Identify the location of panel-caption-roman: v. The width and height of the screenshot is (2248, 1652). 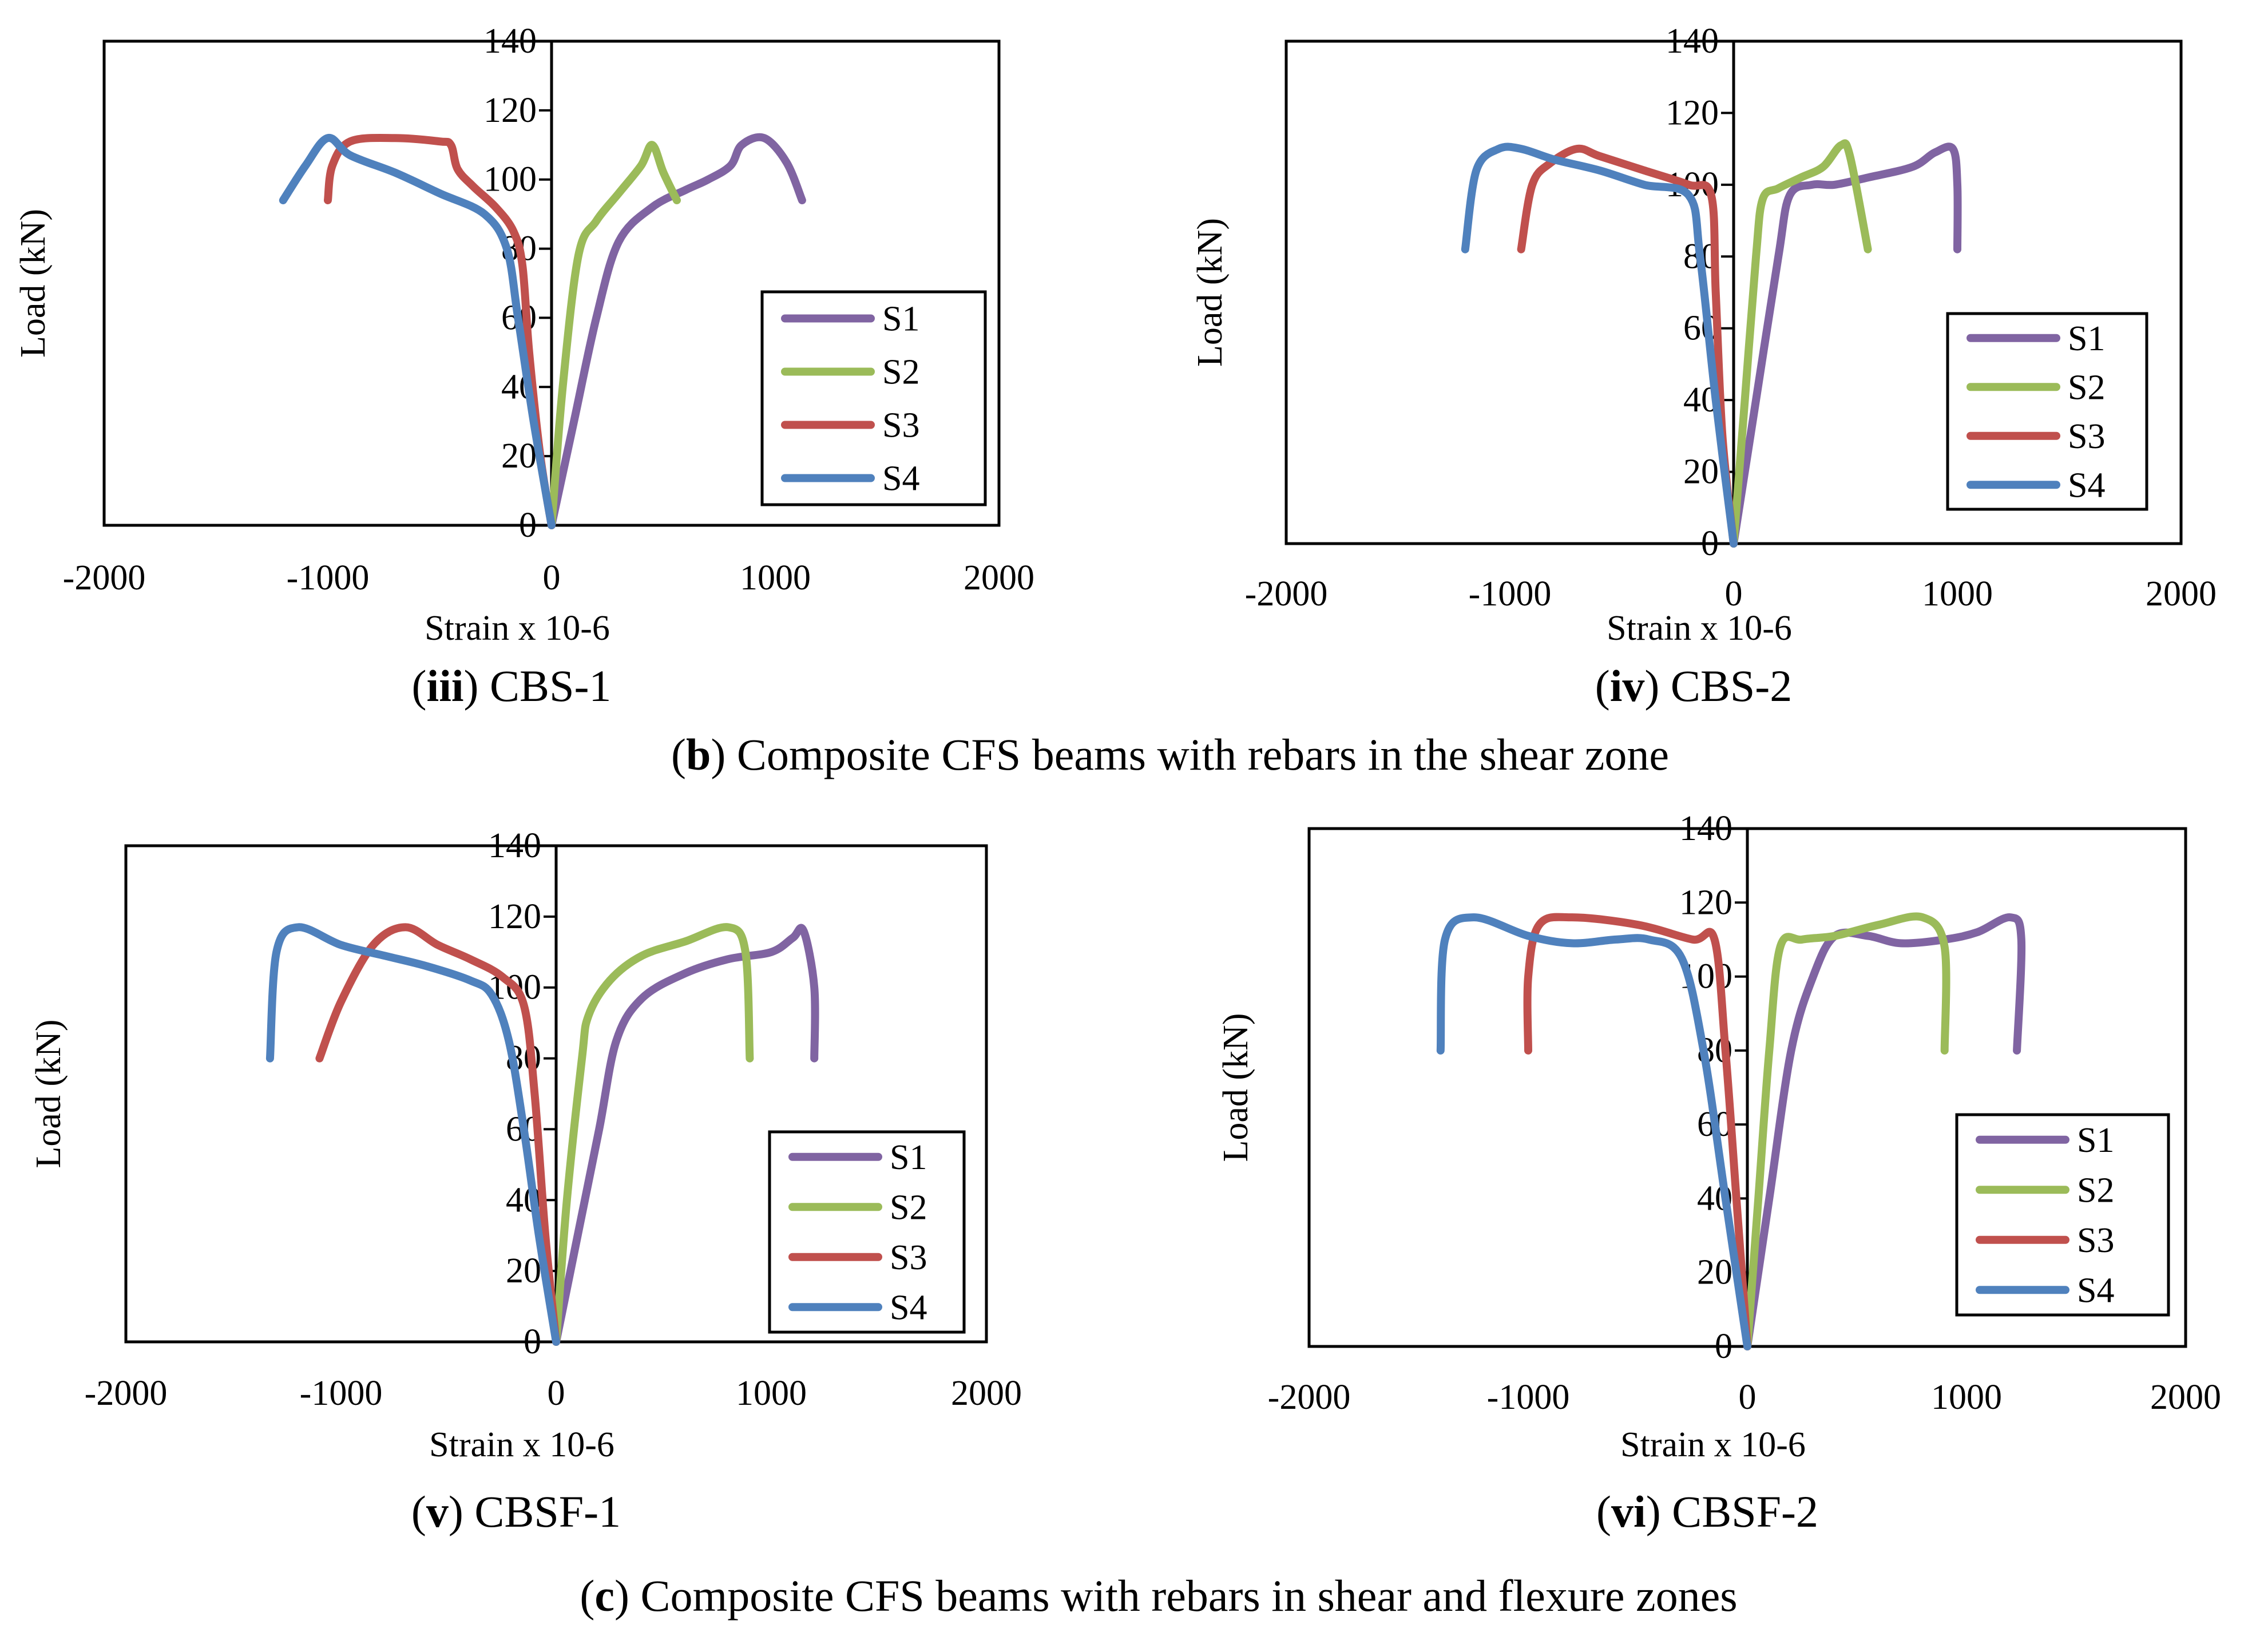
(437, 1512).